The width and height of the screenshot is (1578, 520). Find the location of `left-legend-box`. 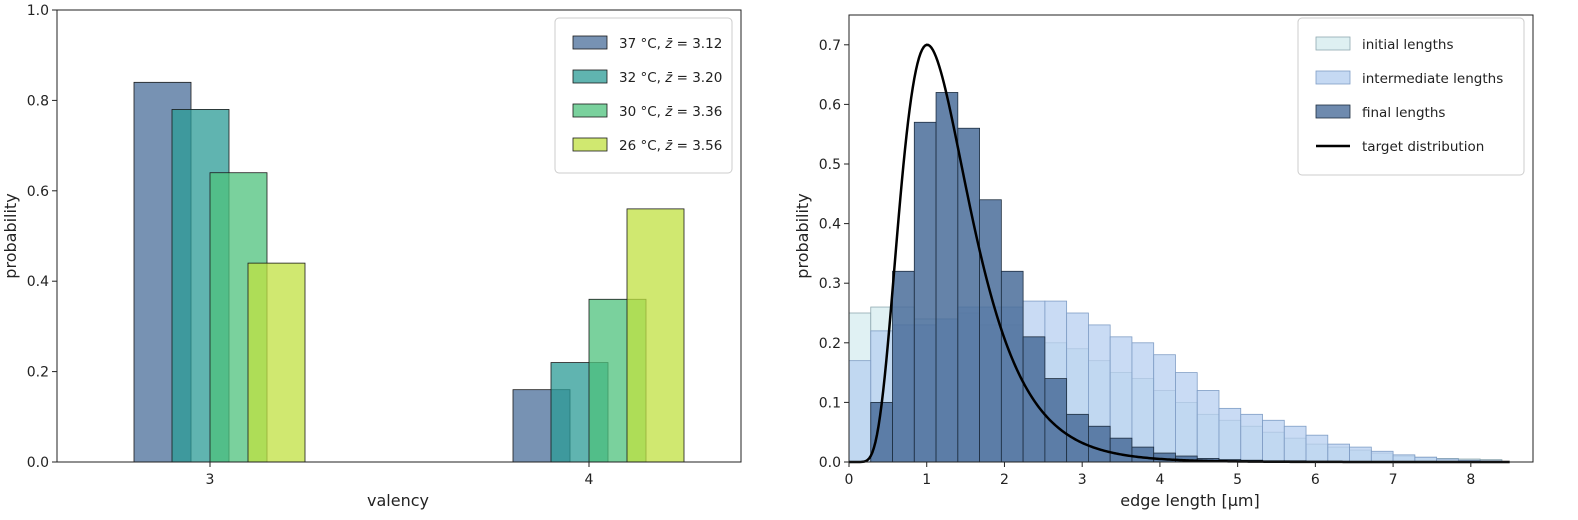

left-legend-box is located at coordinates (643, 95).